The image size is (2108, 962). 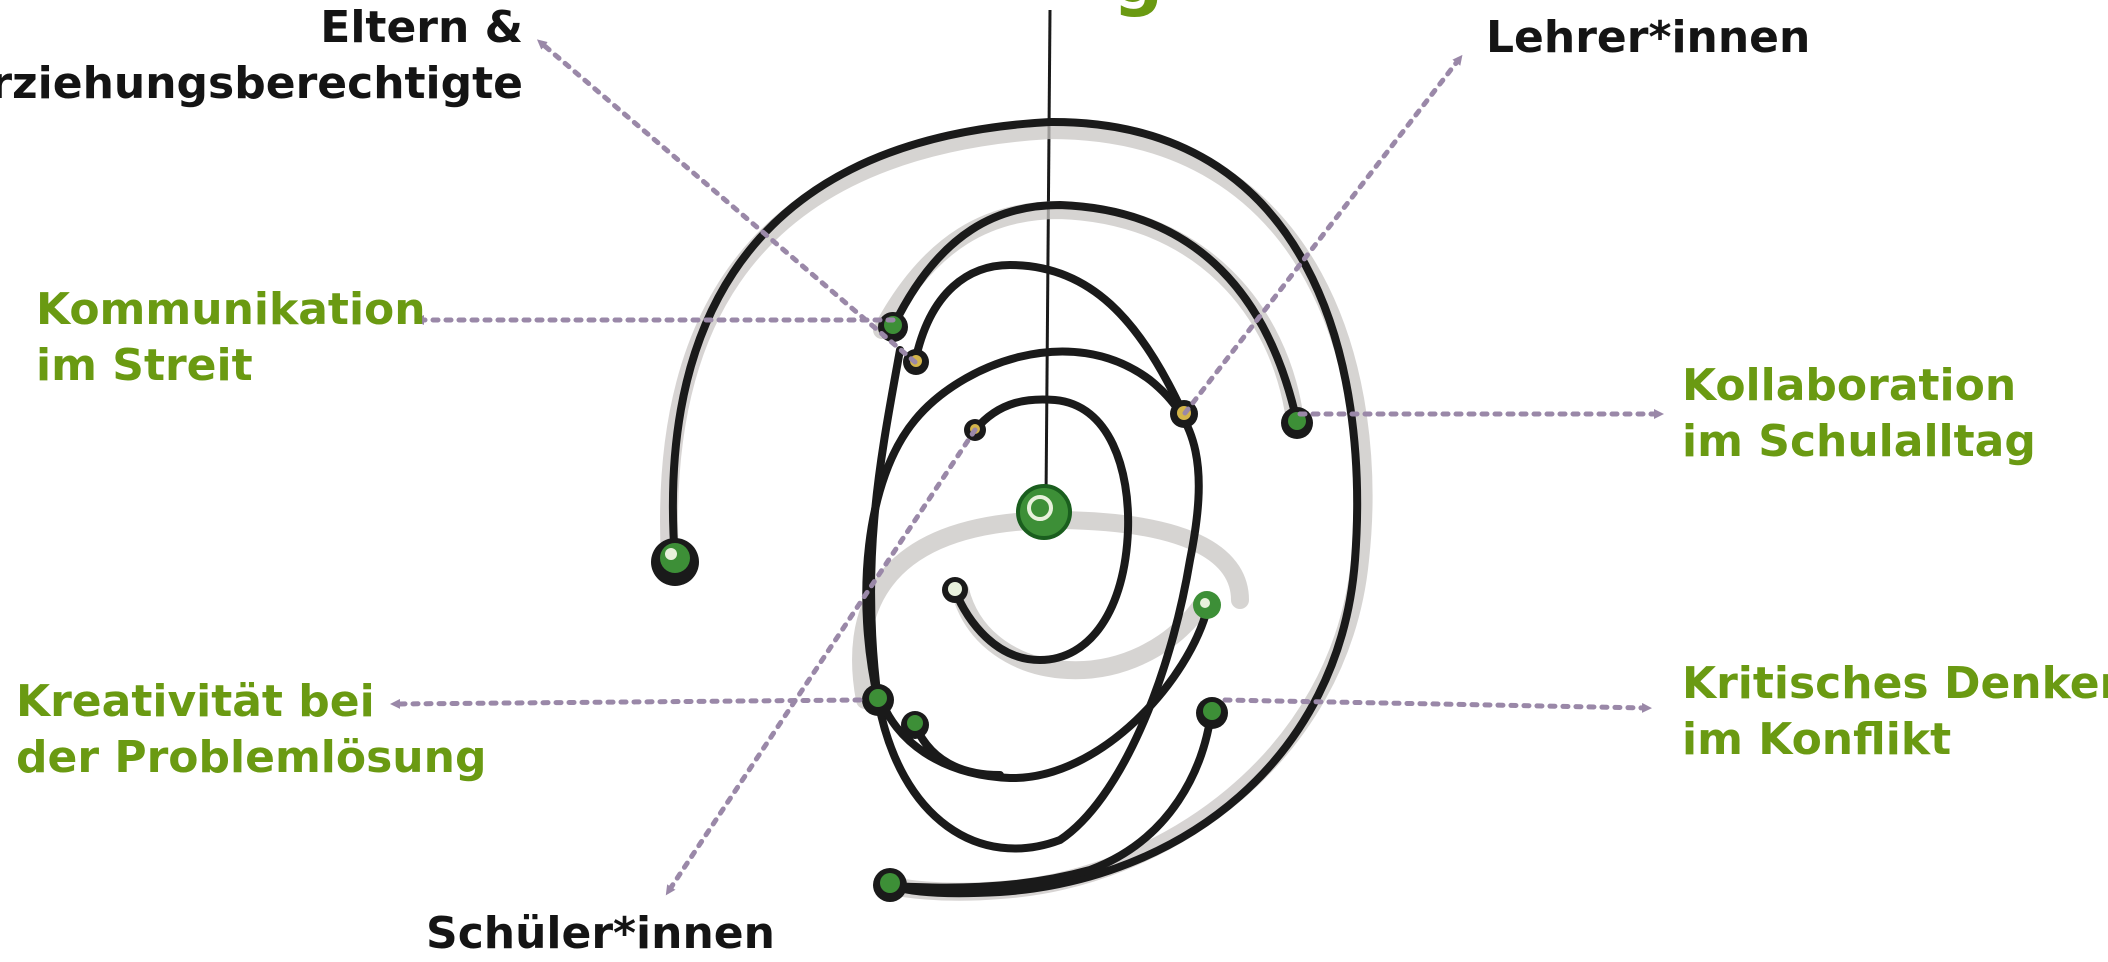 What do you see at coordinates (1817, 739) in the screenshot?
I see `label-critical-thinking-line2: im Konflikt` at bounding box center [1817, 739].